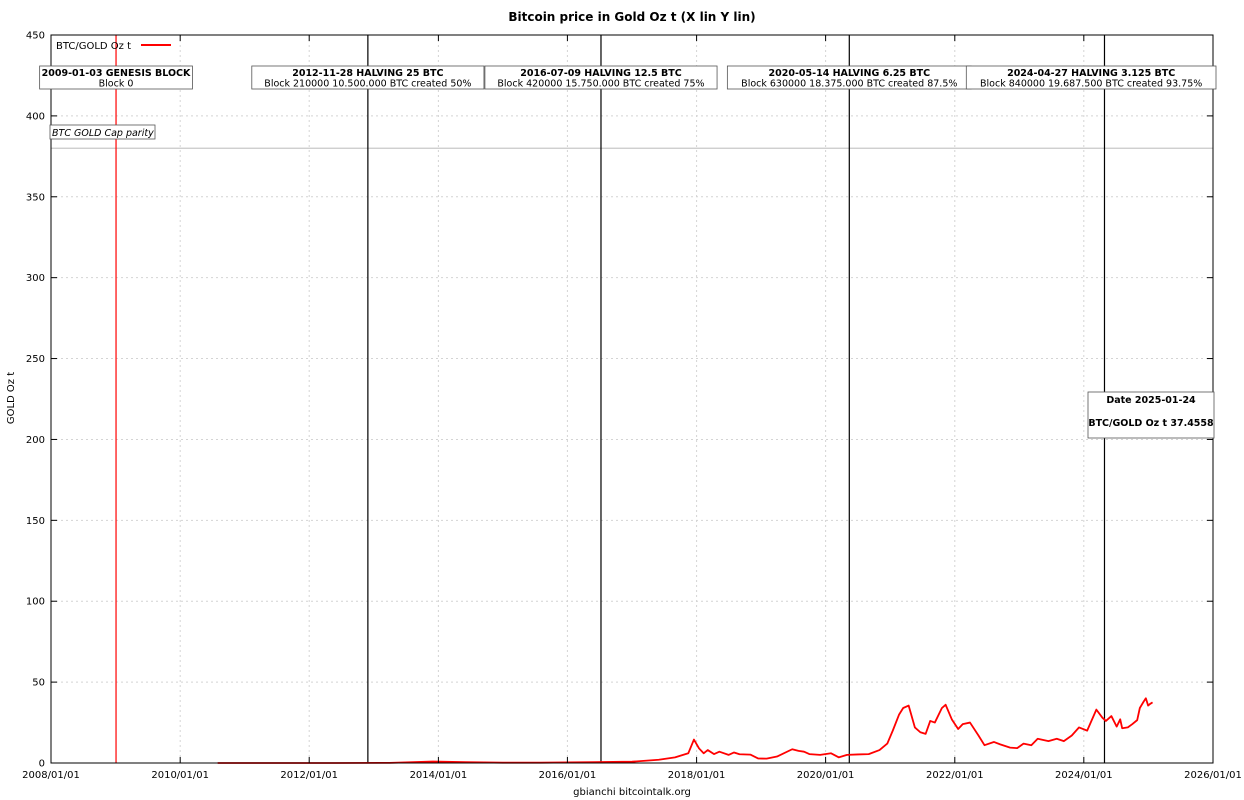 The width and height of the screenshot is (1244, 800). Describe the element at coordinates (1151, 423) in the screenshot. I see `info-box-value: BTC/GOLD Oz t 37.4558` at that location.